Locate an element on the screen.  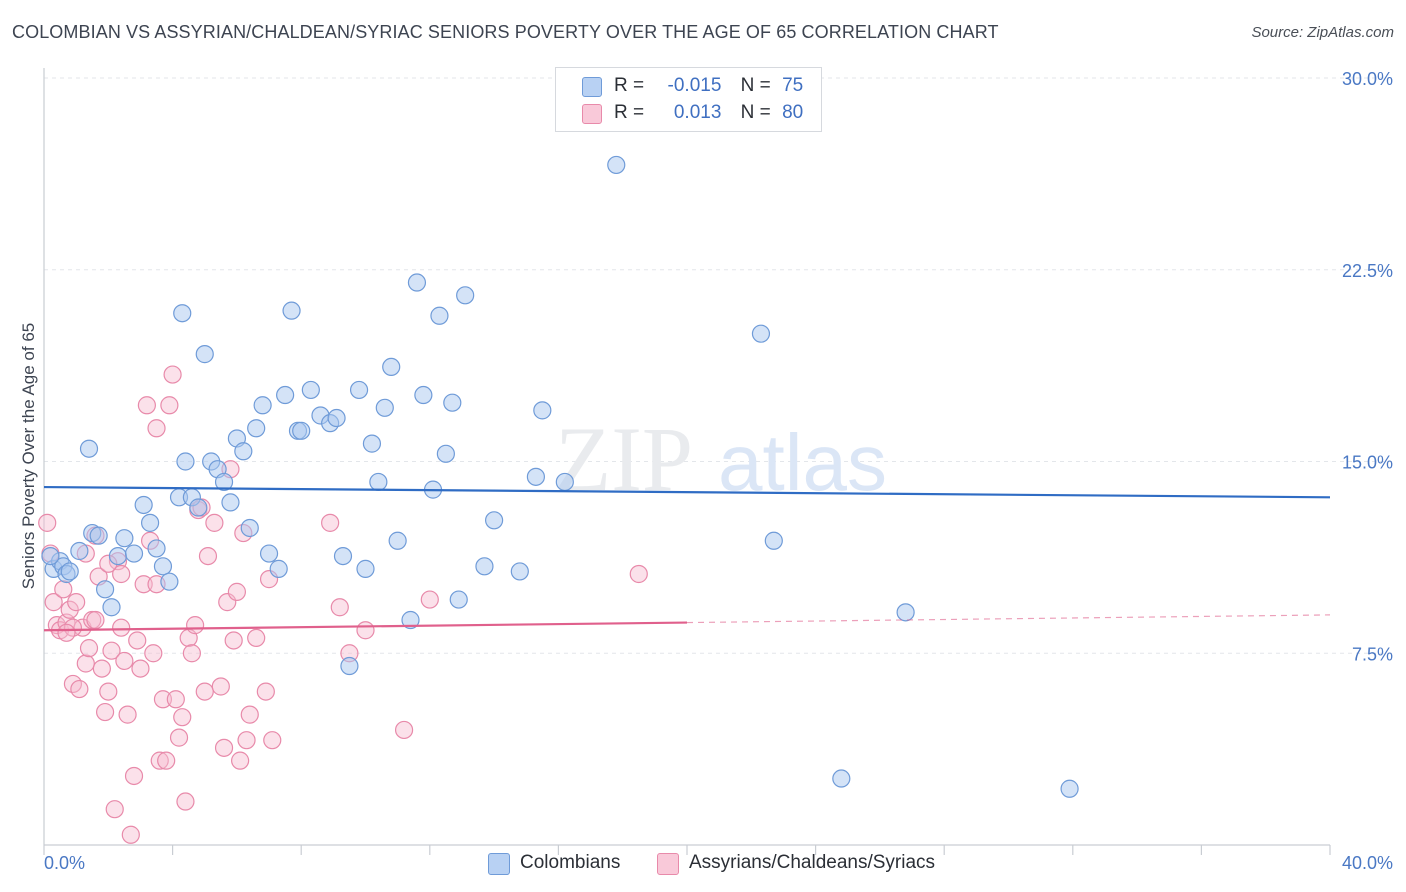
y-tick-label: 15.0% is located at coordinates (1367, 463).